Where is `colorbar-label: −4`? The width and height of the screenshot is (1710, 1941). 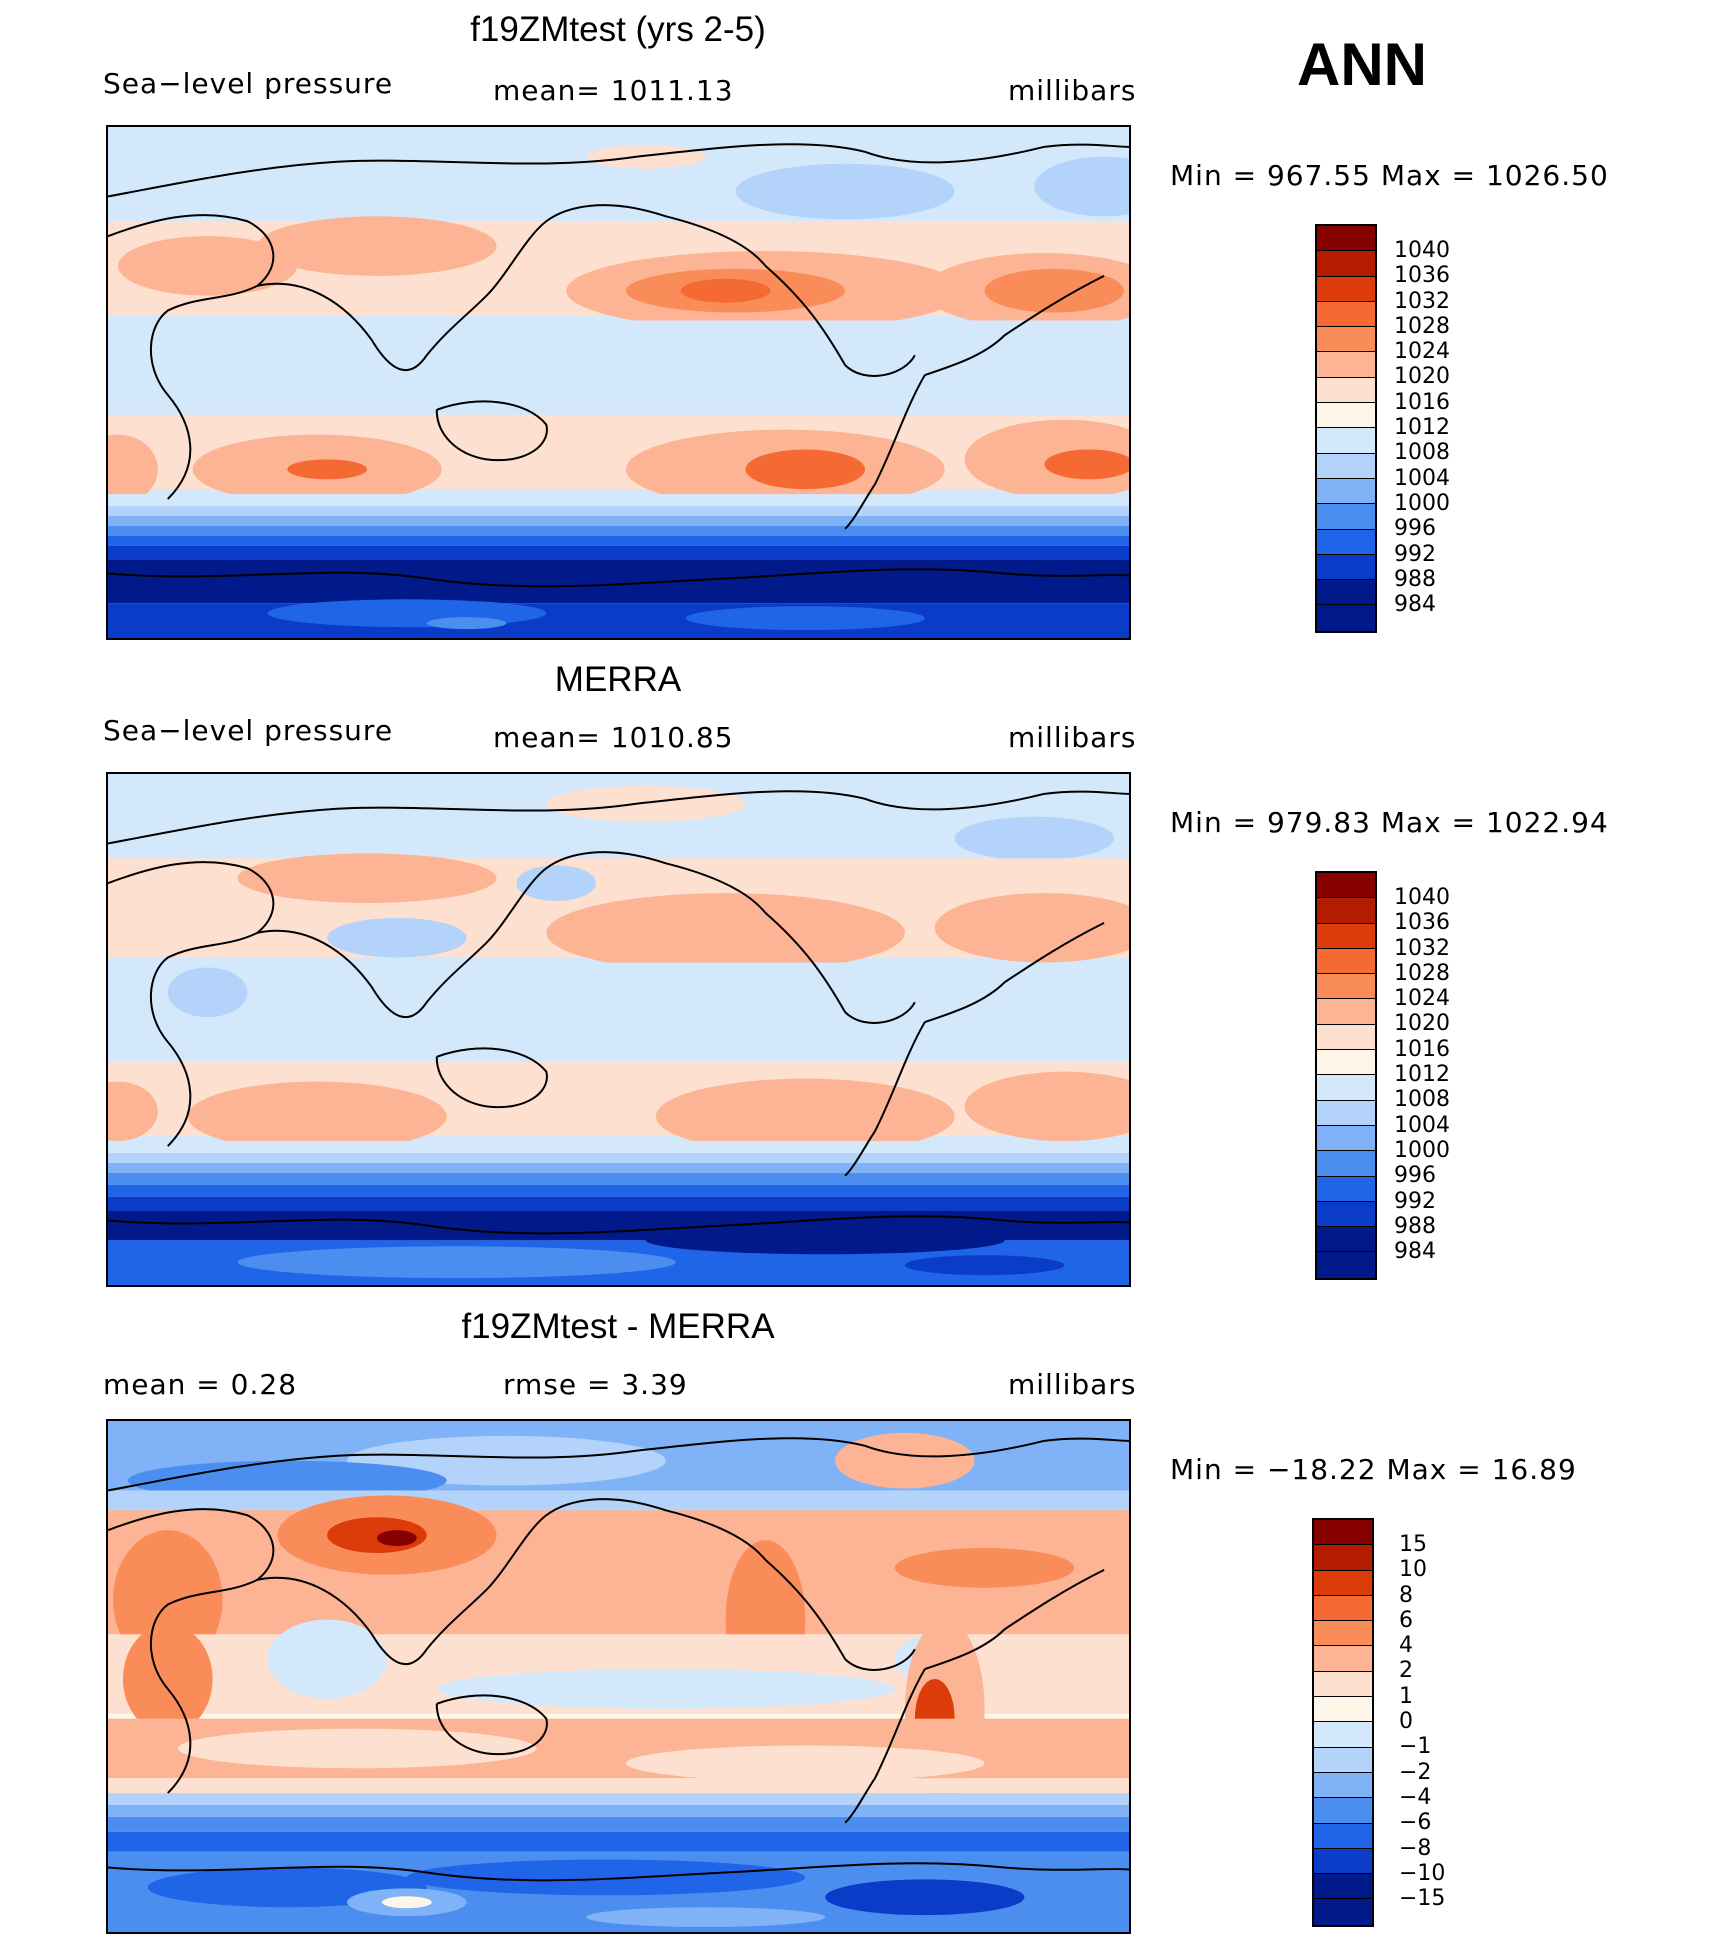
colorbar-label: −4 is located at coordinates (1415, 1797).